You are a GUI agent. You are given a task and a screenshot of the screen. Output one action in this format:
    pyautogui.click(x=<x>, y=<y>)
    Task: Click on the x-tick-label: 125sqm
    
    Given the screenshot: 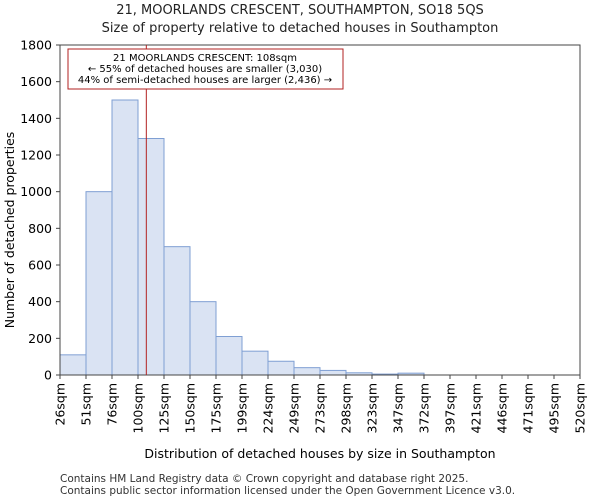 What is the action you would take?
    pyautogui.click(x=164, y=408)
    